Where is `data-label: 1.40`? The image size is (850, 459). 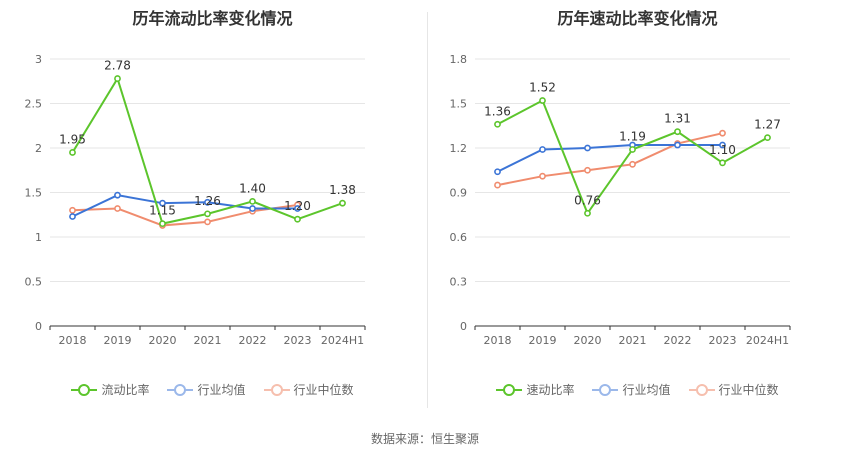
data-label: 1.40 is located at coordinates (252, 188).